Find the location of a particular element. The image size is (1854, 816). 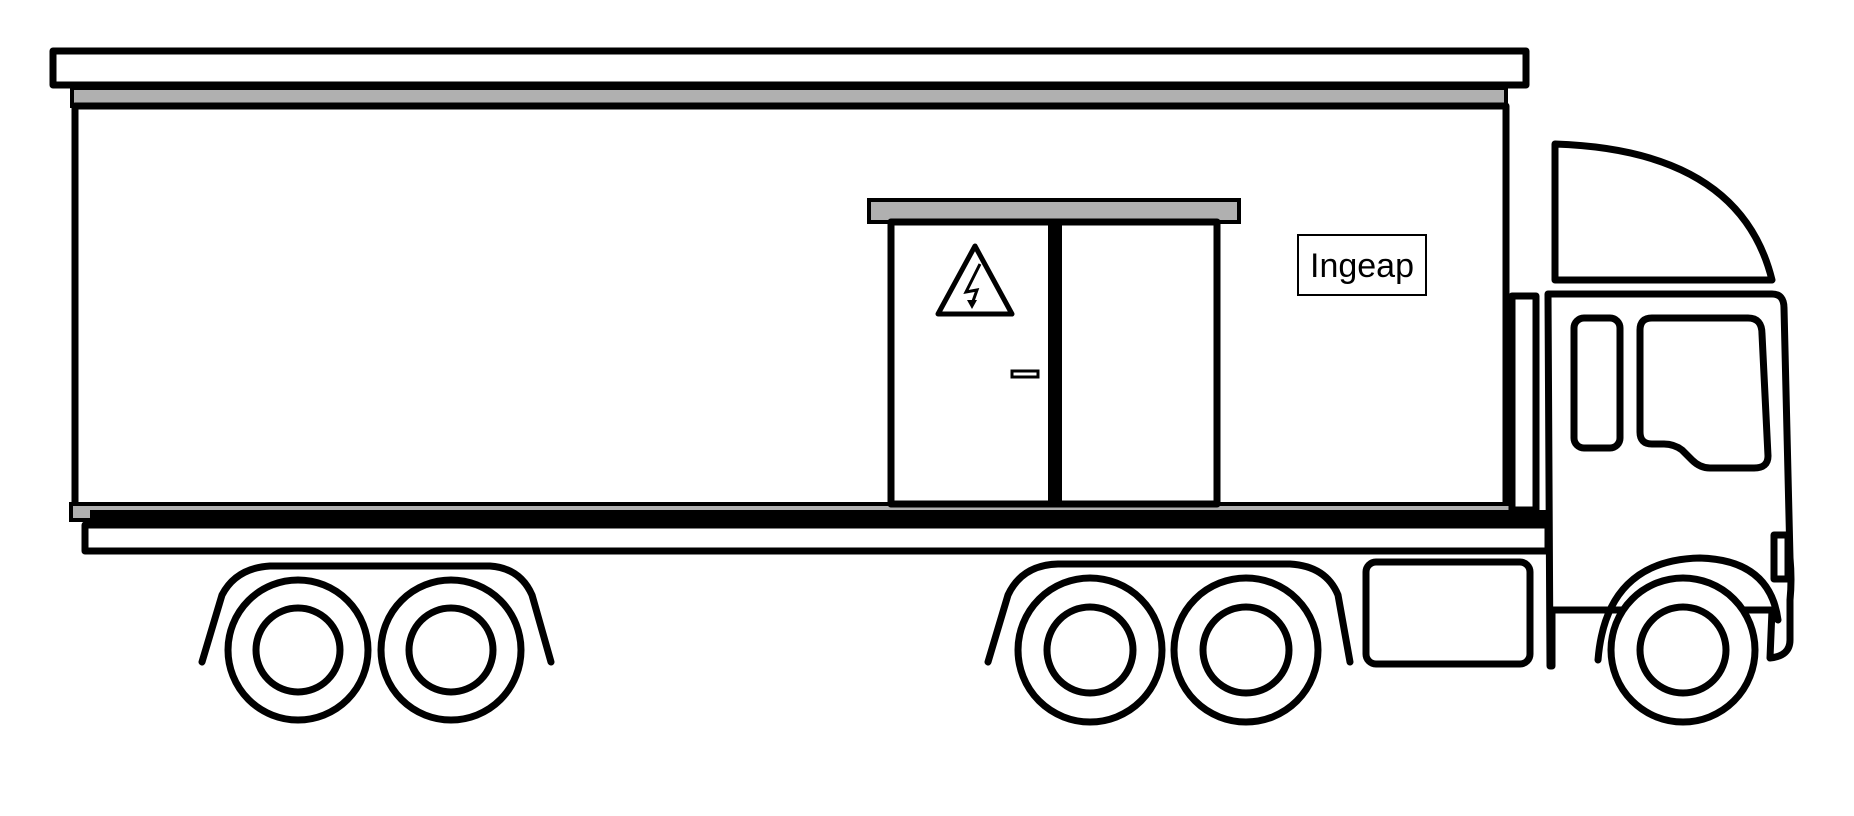

door-handle-icon is located at coordinates (1025, 374).